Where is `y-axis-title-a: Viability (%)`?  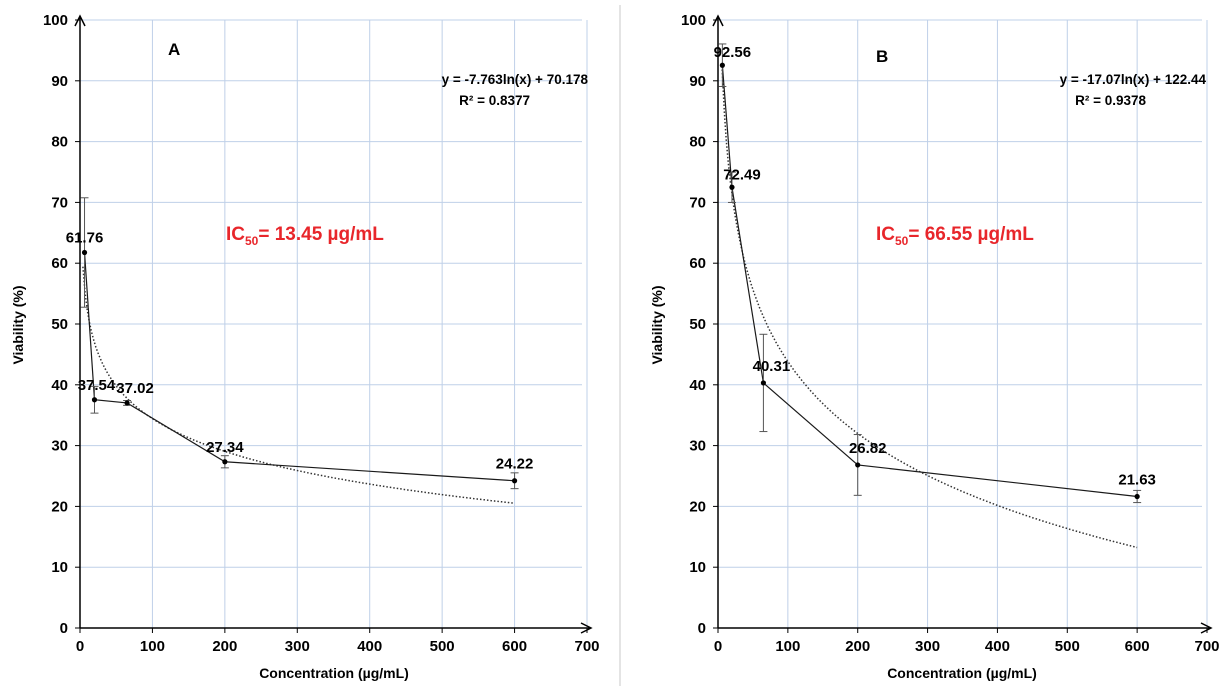 y-axis-title-a: Viability (%) is located at coordinates (18, 324).